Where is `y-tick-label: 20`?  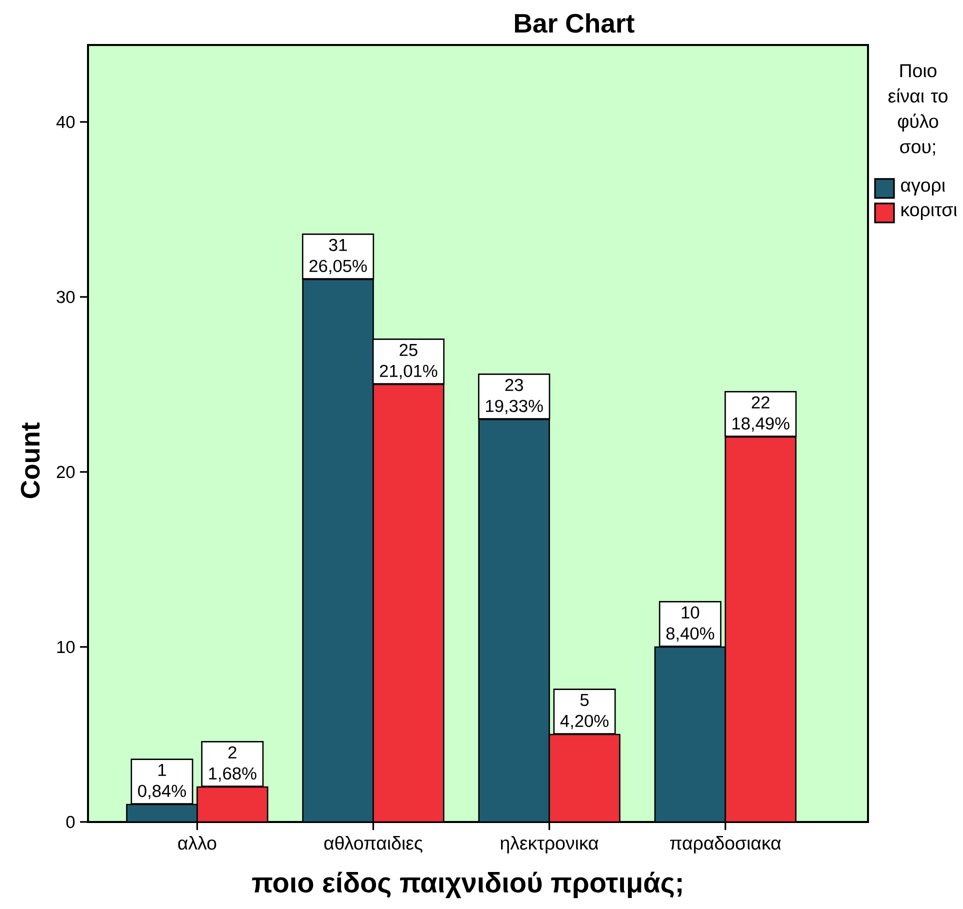 y-tick-label: 20 is located at coordinates (65, 472).